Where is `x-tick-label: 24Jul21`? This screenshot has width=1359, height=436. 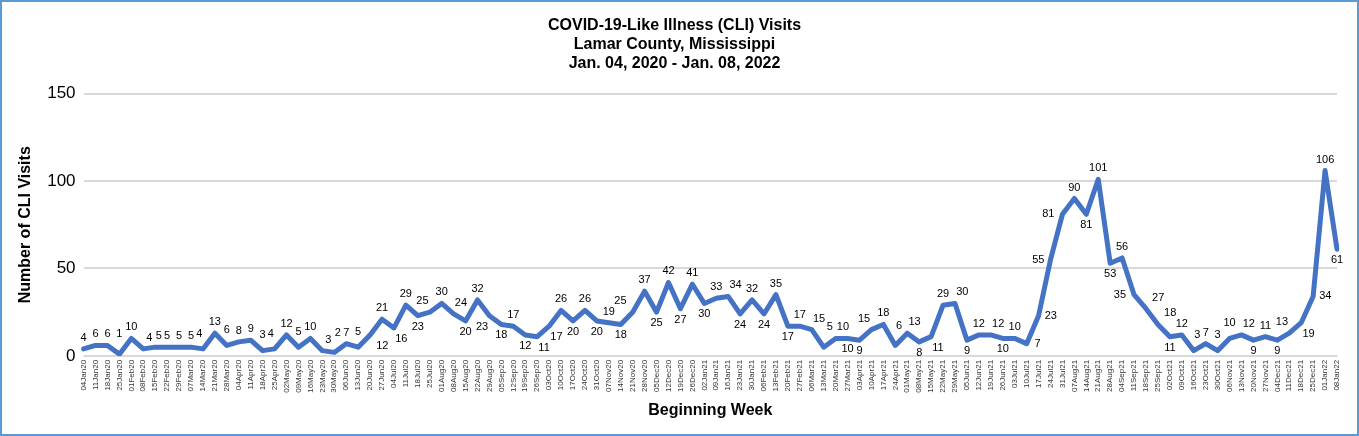
x-tick-label: 24Jul21 is located at coordinates (1050, 373).